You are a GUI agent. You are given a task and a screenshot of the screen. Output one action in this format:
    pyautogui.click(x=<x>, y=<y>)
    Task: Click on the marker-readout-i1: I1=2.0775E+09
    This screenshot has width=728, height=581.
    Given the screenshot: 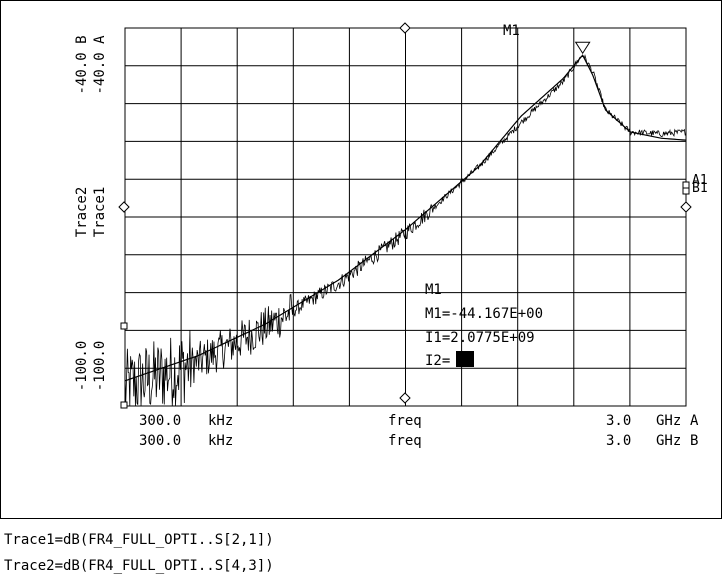 What is the action you would take?
    pyautogui.click(x=480, y=338)
    